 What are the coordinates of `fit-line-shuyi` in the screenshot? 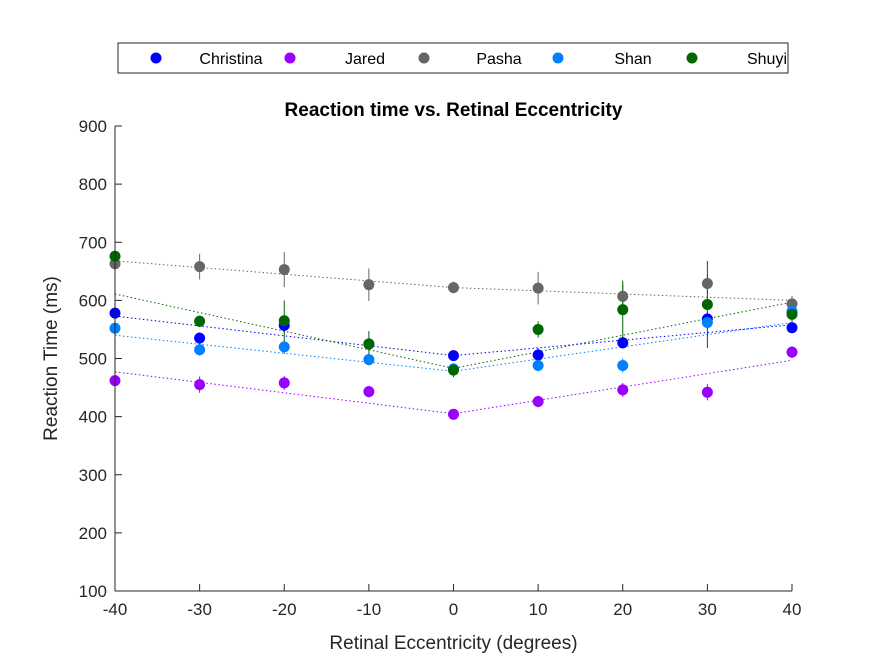 It's located at (453, 331).